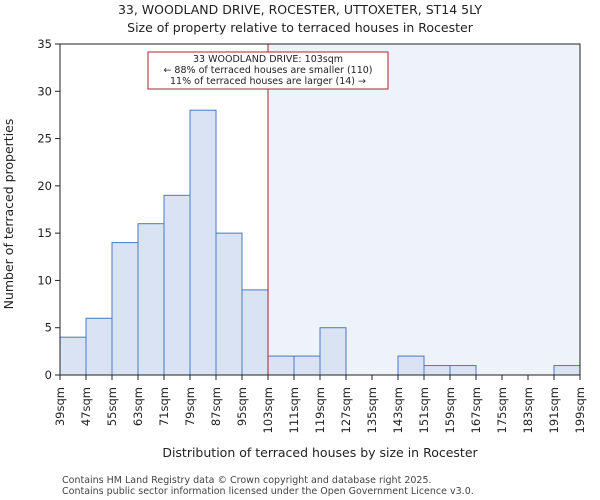 Image resolution: width=600 pixels, height=500 pixels. I want to click on y-tick-label: 30, so click(44, 91).